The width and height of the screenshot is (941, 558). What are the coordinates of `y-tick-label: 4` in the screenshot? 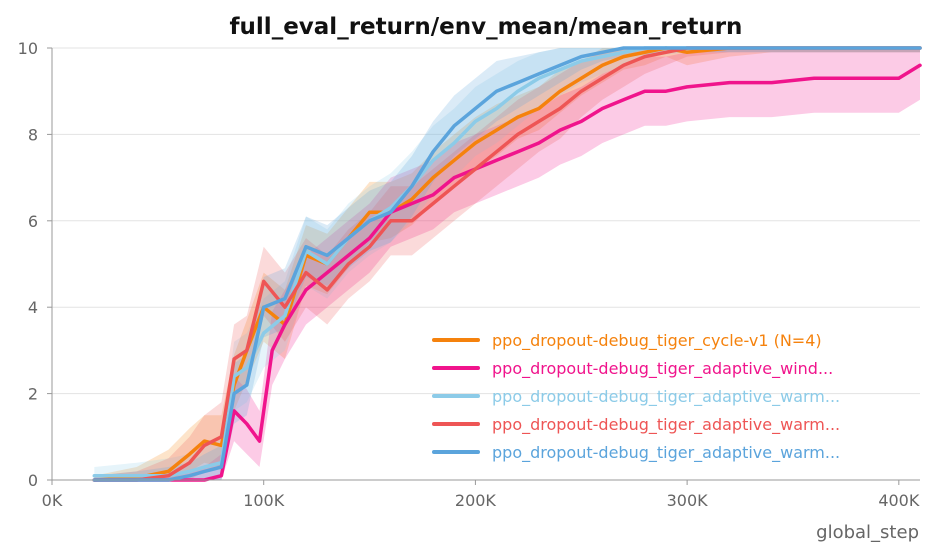 It's located at (33, 307).